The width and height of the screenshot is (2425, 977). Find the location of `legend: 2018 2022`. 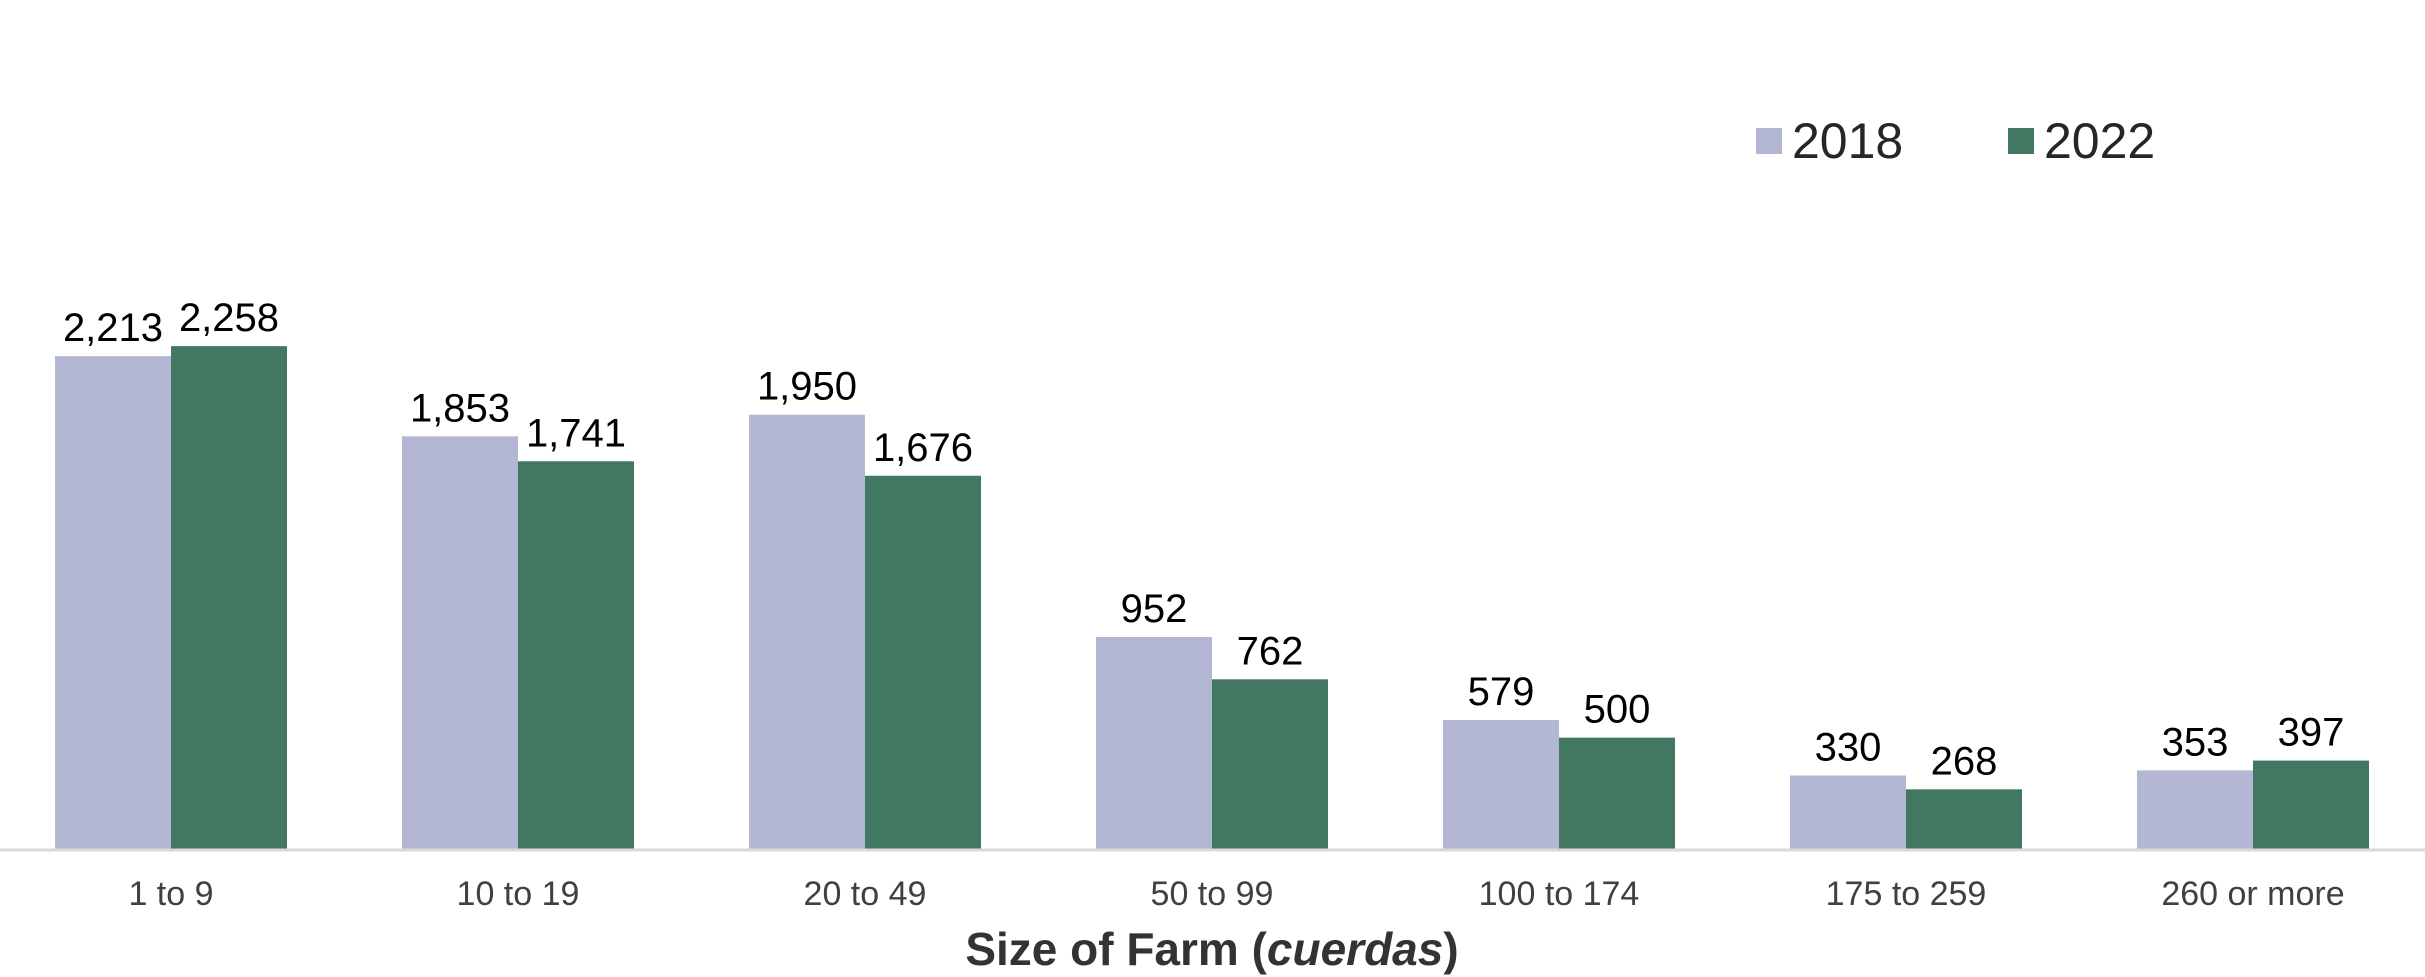

legend: 2018 2022 is located at coordinates (1955, 141).